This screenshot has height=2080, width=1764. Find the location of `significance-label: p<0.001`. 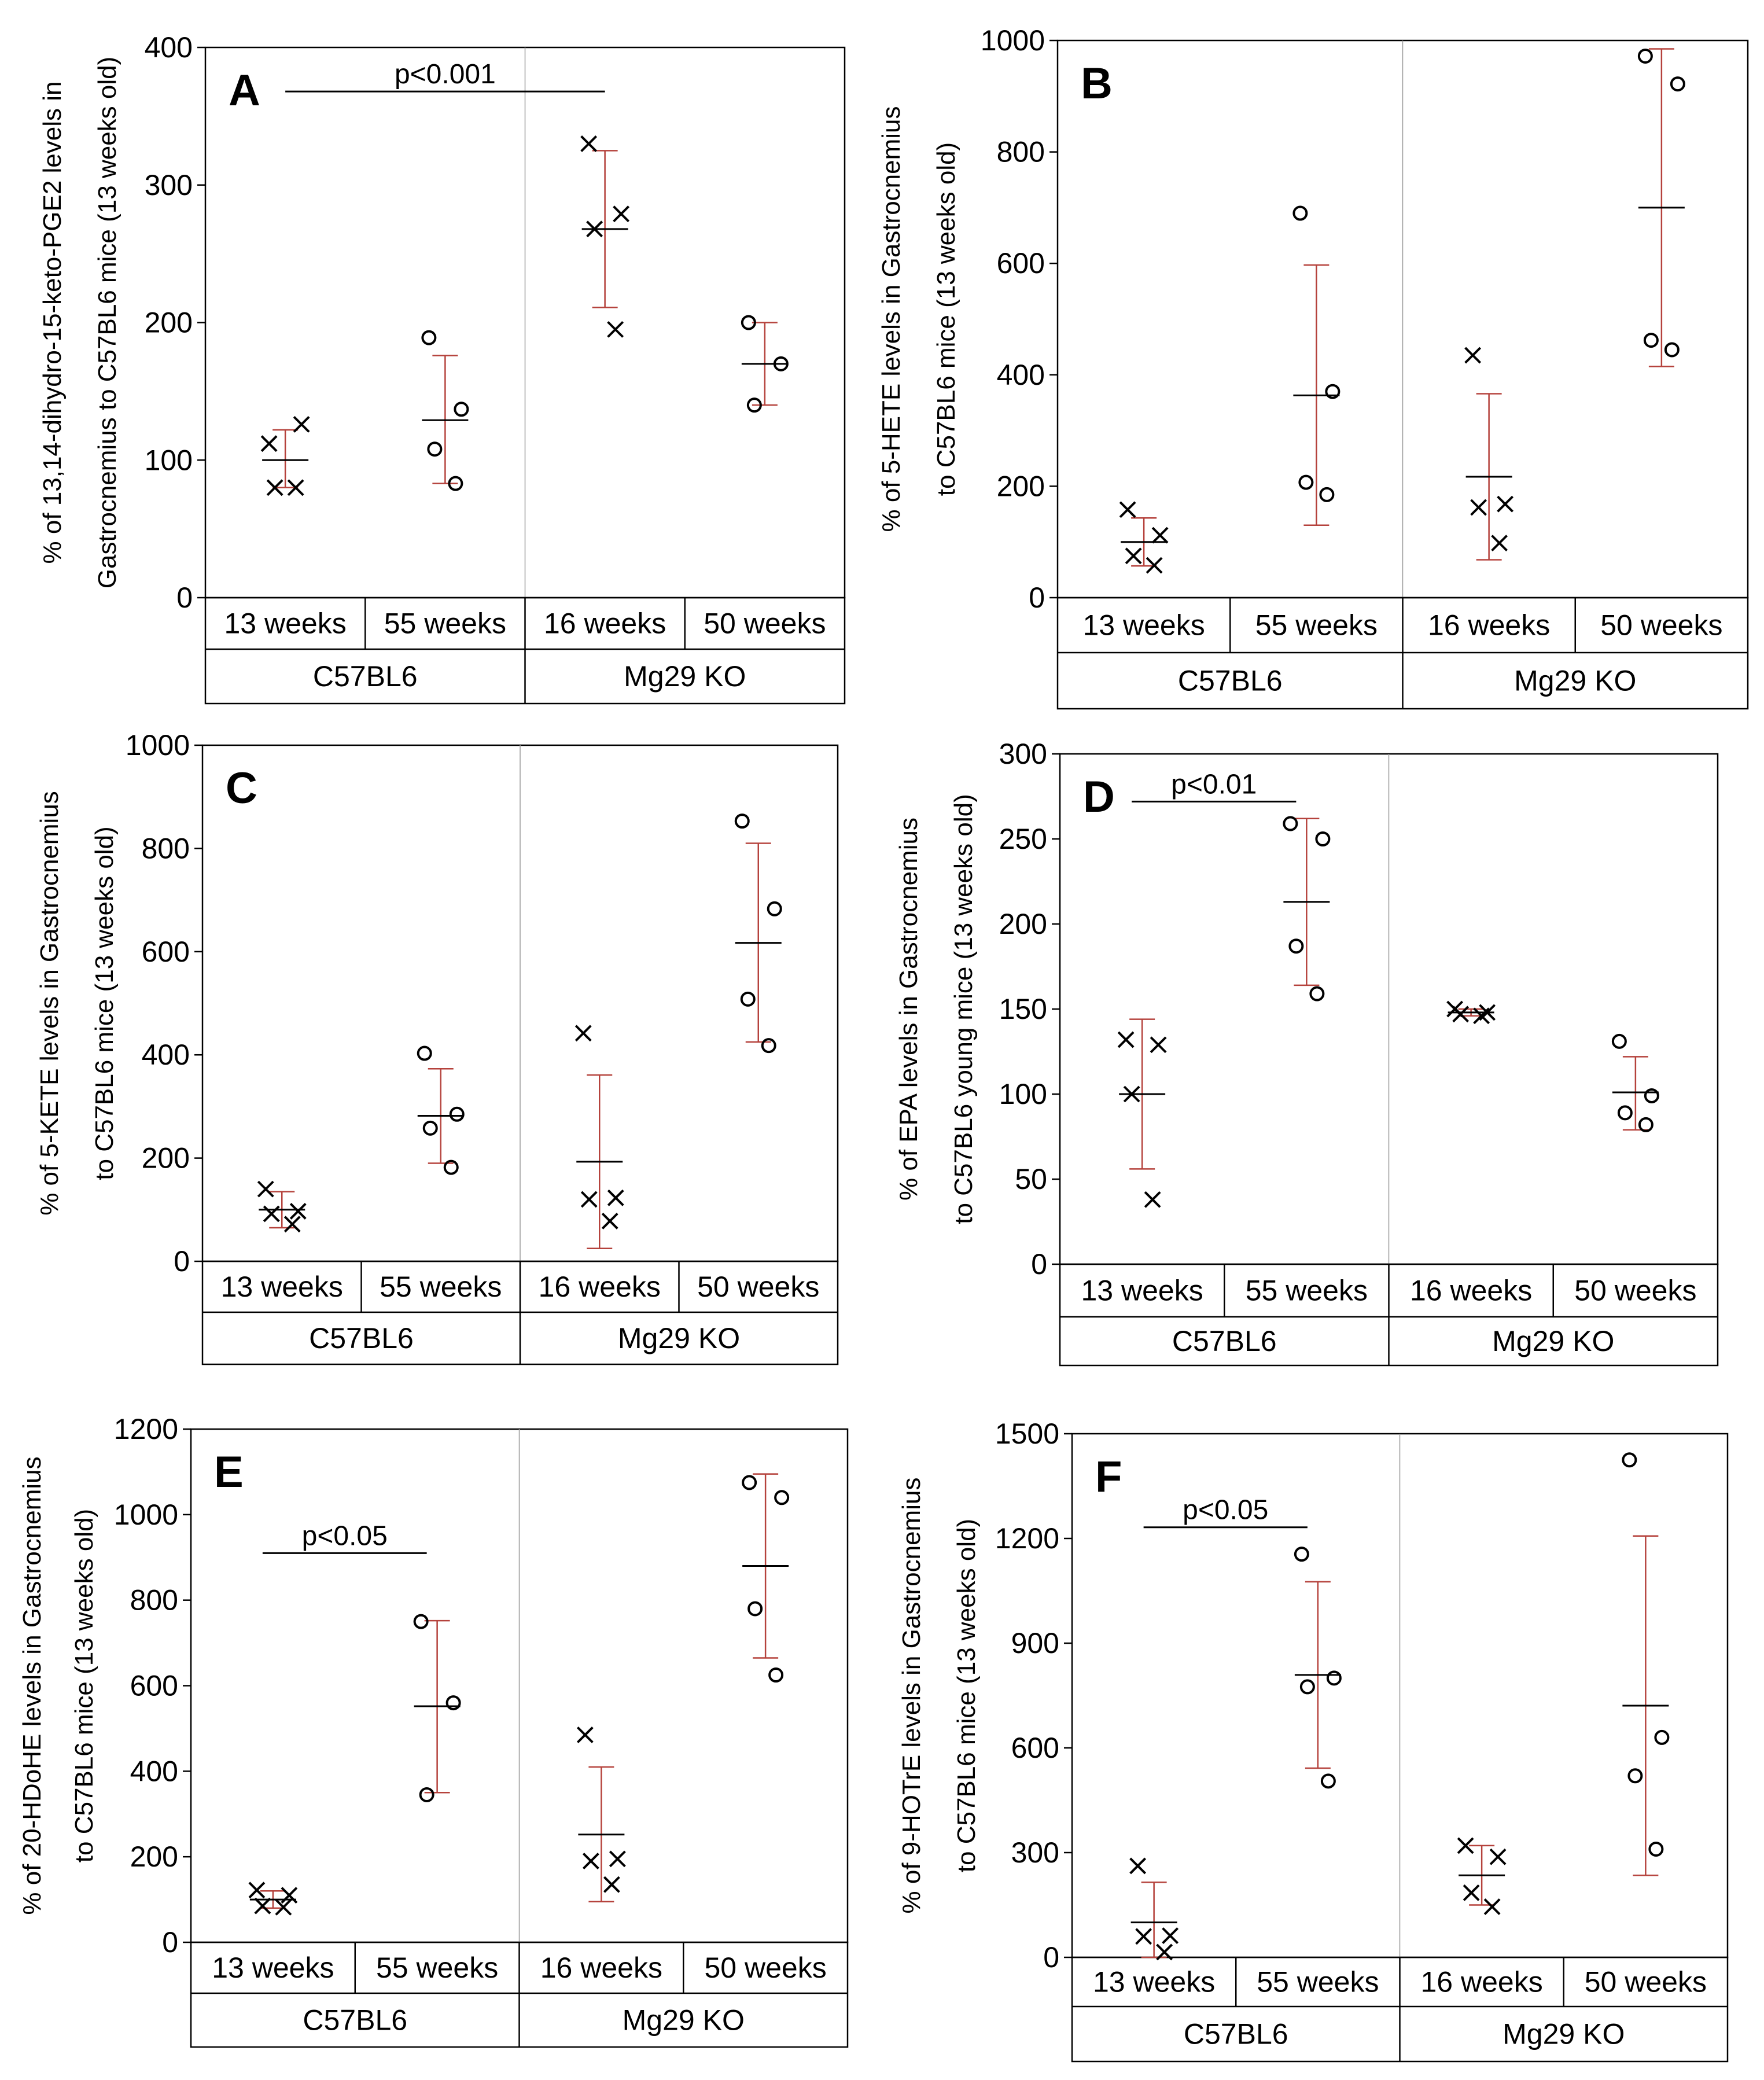

significance-label: p<0.001 is located at coordinates (445, 75).